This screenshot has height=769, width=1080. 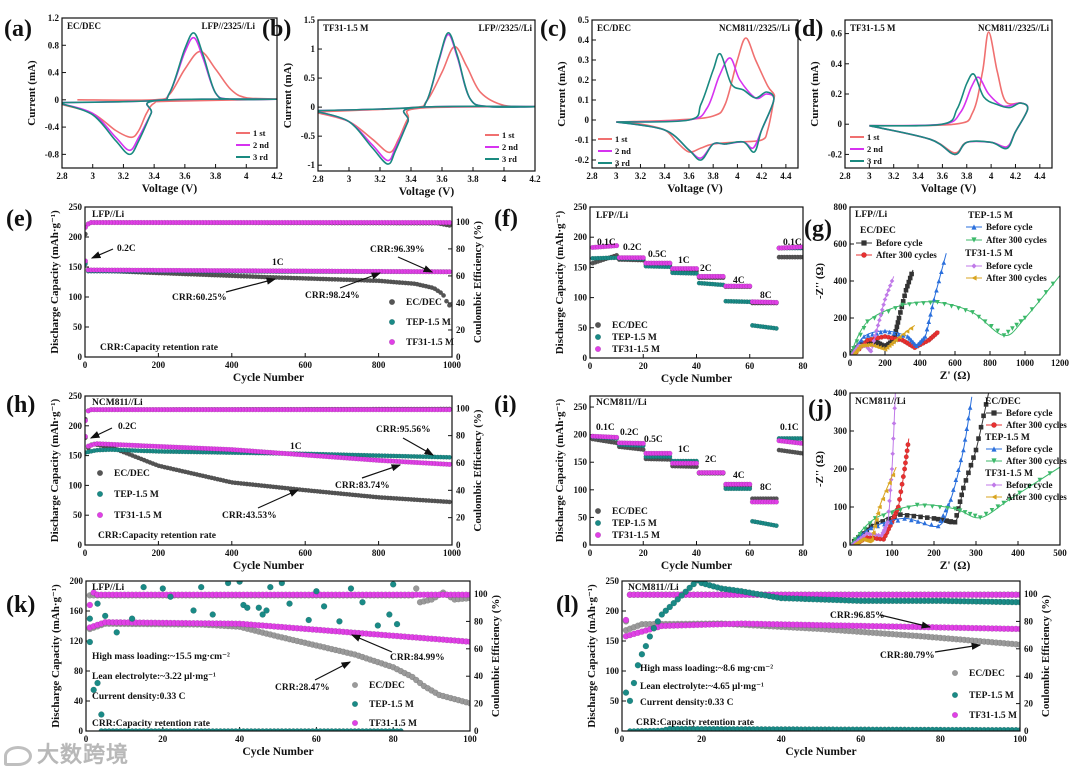 What do you see at coordinates (278, 263) in the screenshot?
I see `annotation: 1C` at bounding box center [278, 263].